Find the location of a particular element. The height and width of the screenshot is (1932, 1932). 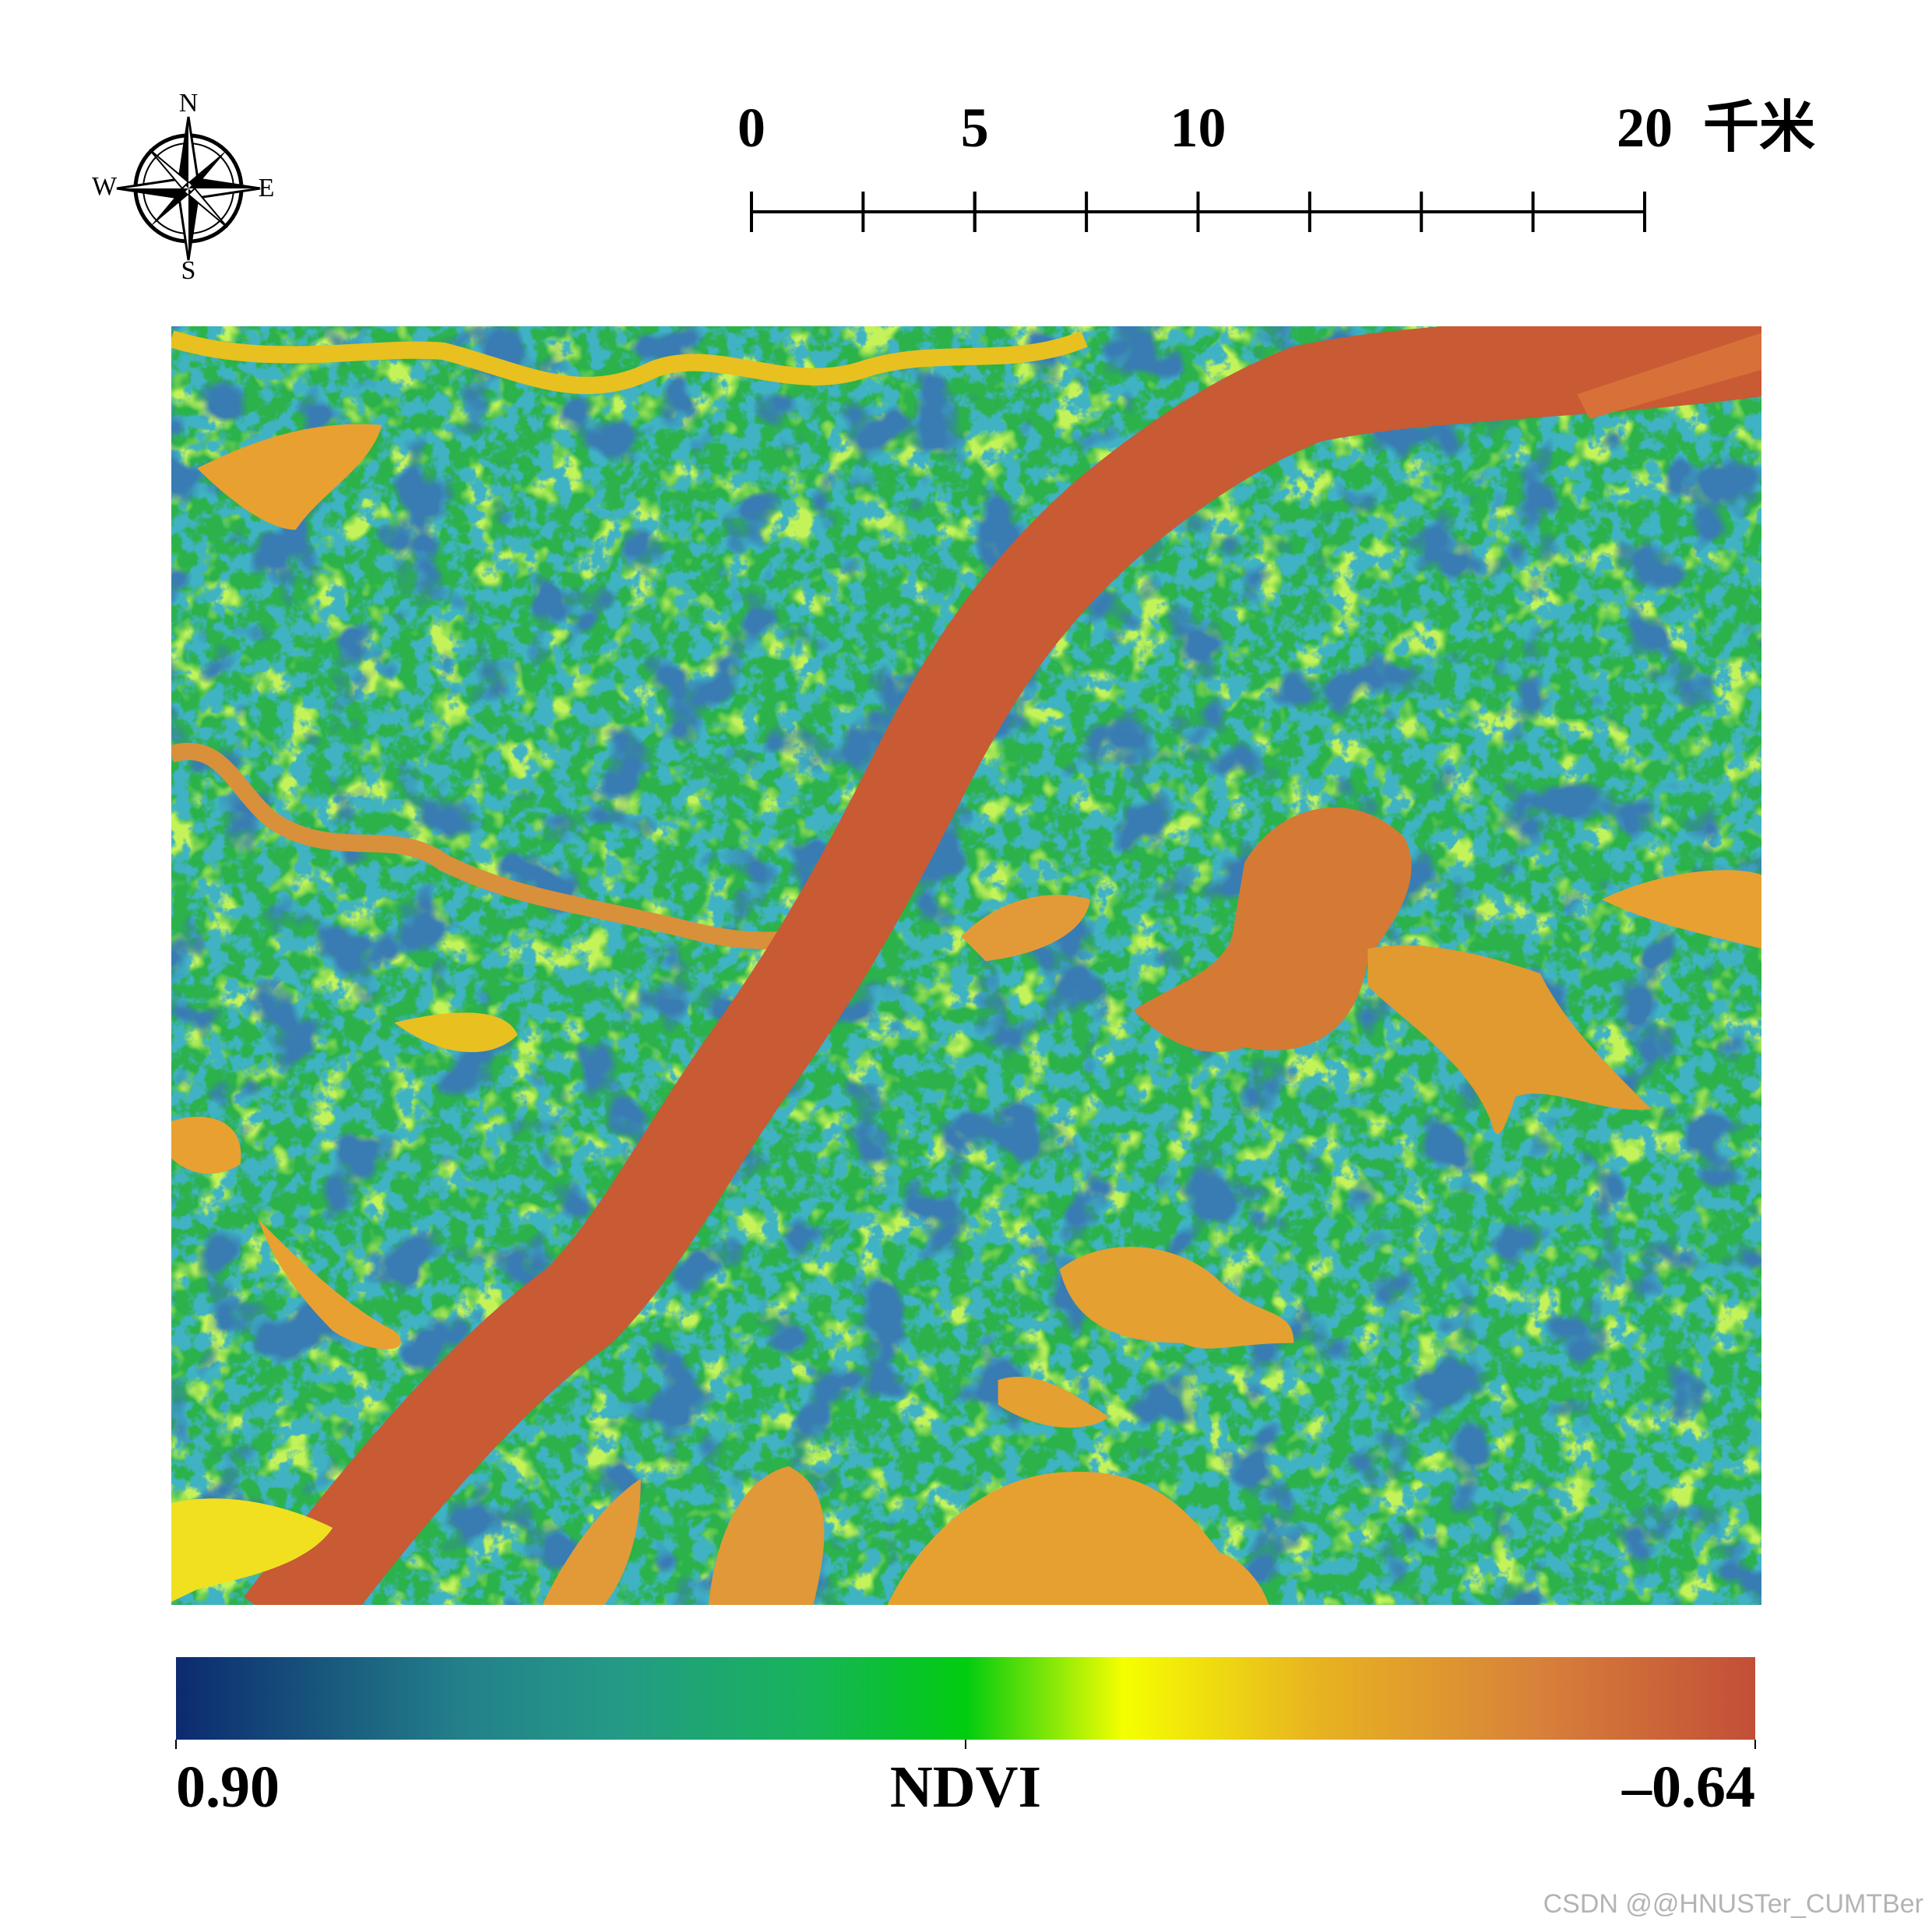

watermark: CSDN @@HNUSTer_CUMTBer is located at coordinates (1733, 1904).